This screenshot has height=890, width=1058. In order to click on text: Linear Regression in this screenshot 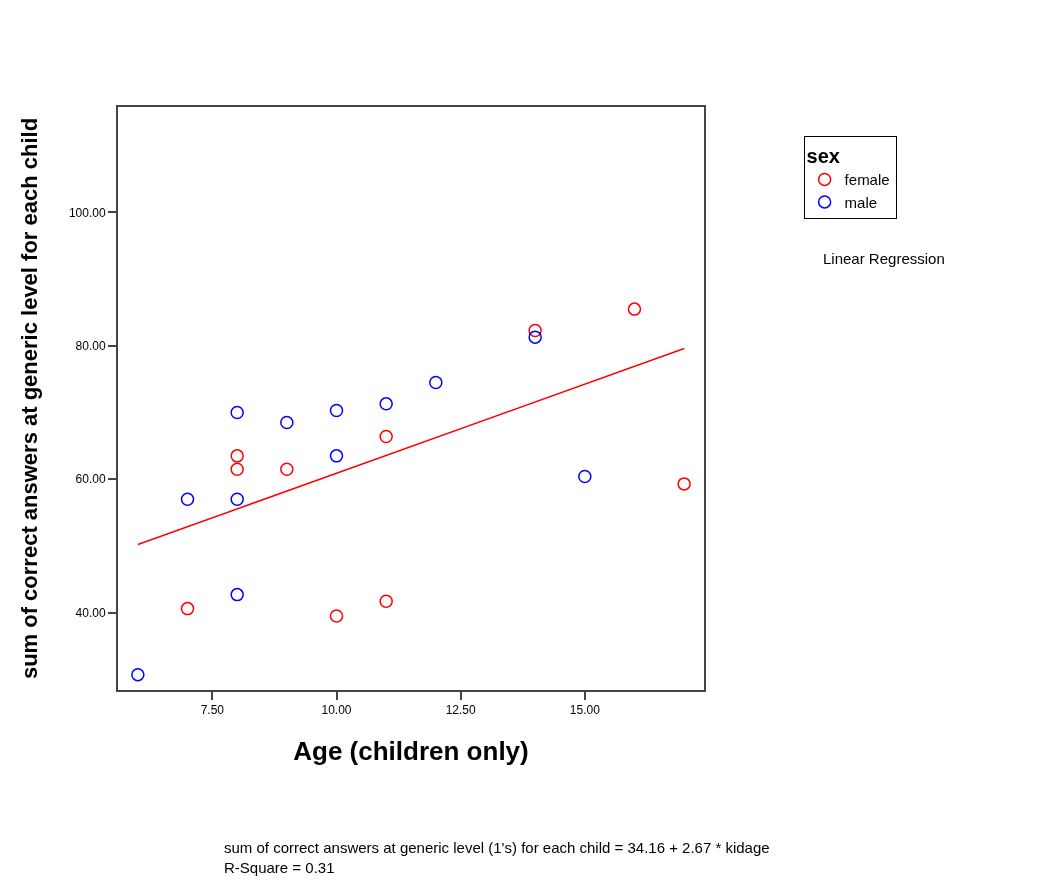, I will do `click(884, 258)`.